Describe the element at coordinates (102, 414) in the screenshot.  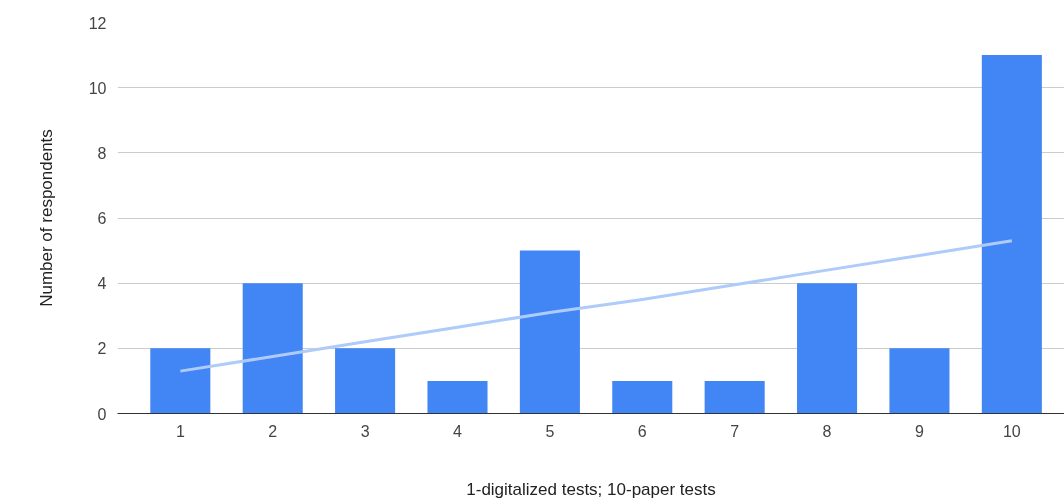
I see `y-tick-label: 0` at that location.